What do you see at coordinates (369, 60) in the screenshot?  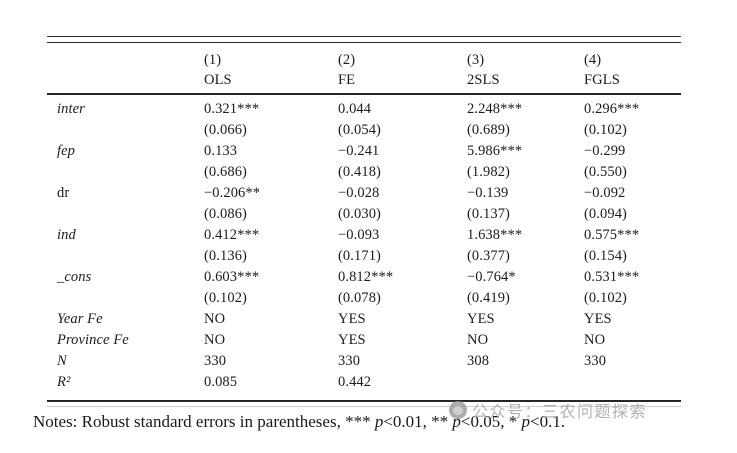 I see `header-number-row: (1) (2) (3) (4)` at bounding box center [369, 60].